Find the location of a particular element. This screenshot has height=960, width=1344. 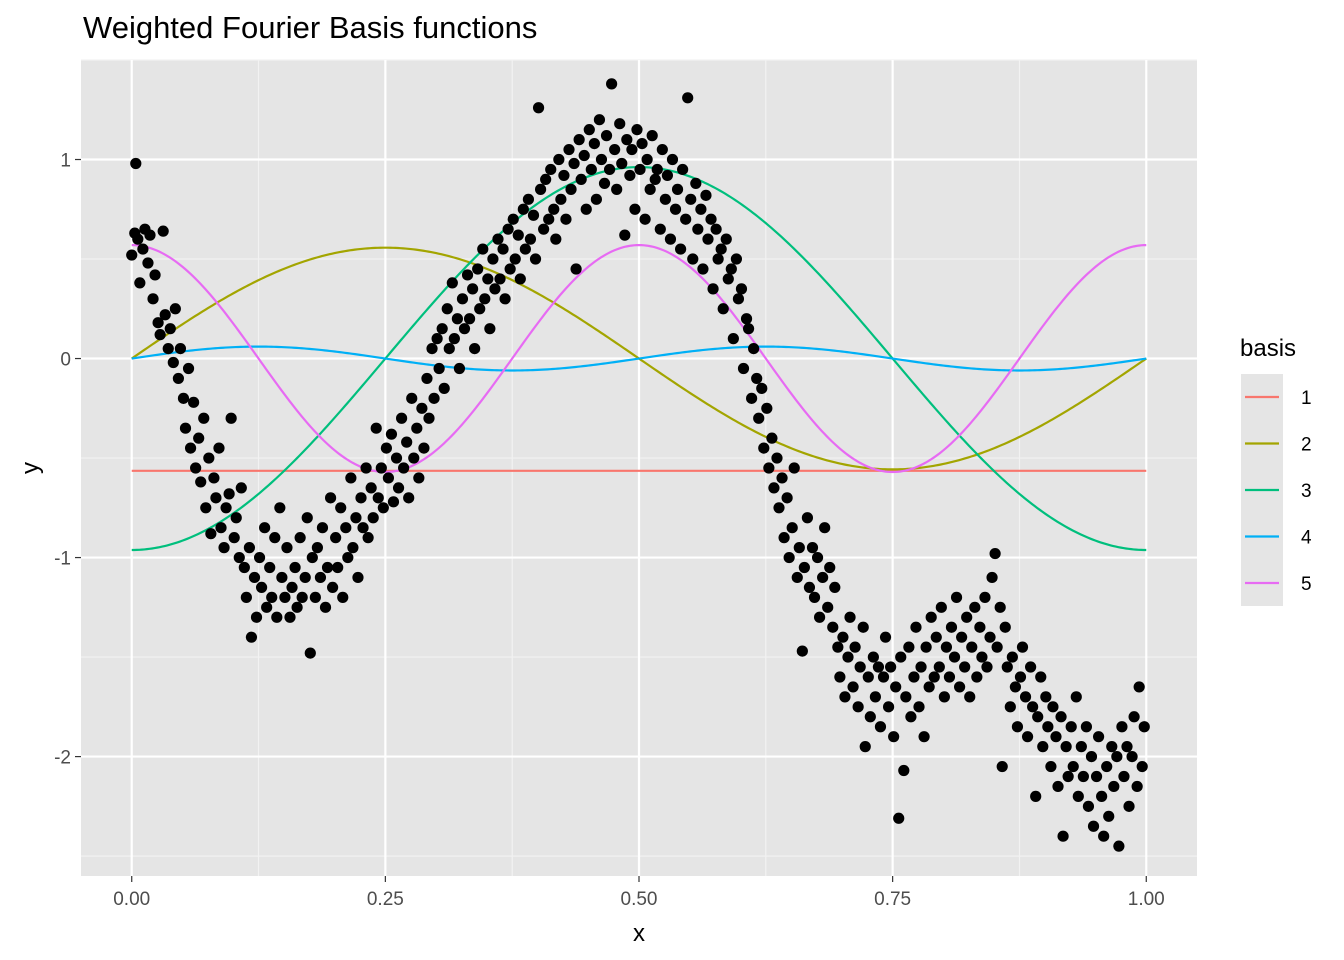

x-tick-label: 1.00 is located at coordinates (1146, 899).